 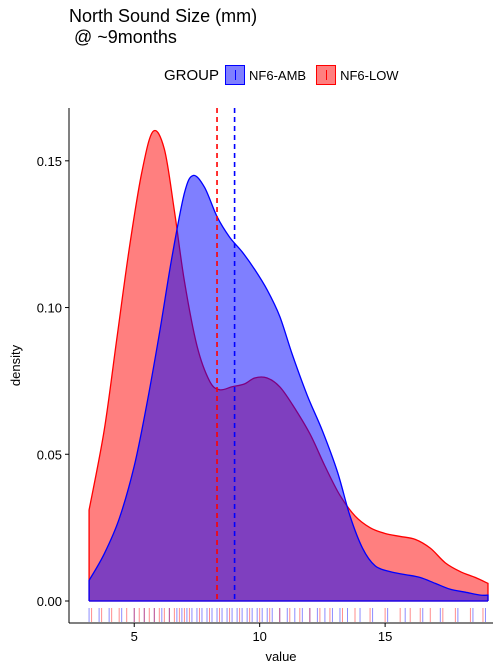 I want to click on x-axis-title: value, so click(x=280, y=656).